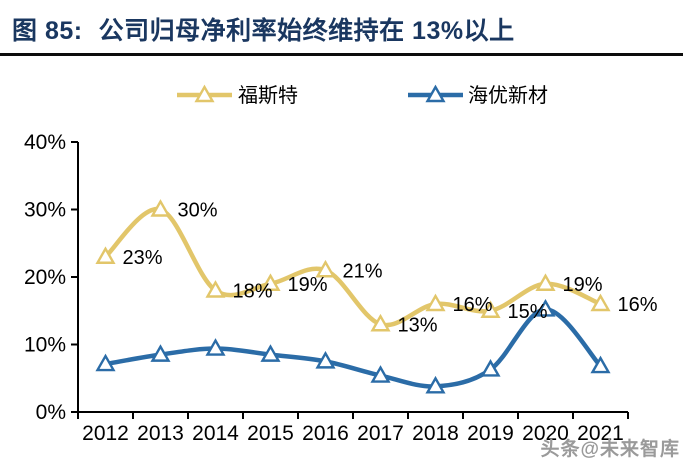 The height and width of the screenshot is (468, 683). Describe the element at coordinates (198, 211) in the screenshot. I see `foster-point-label: 30%` at that location.